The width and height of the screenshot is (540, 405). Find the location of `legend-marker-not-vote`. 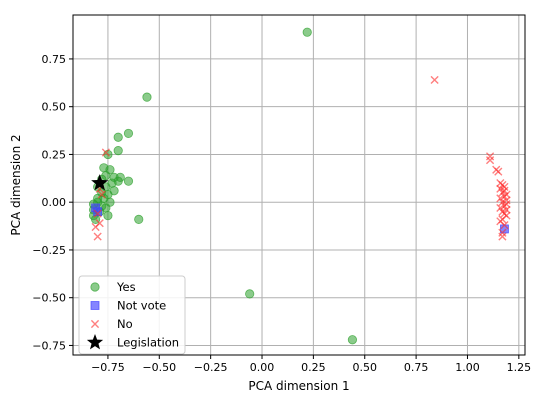

legend-marker-not-vote is located at coordinates (95, 305).